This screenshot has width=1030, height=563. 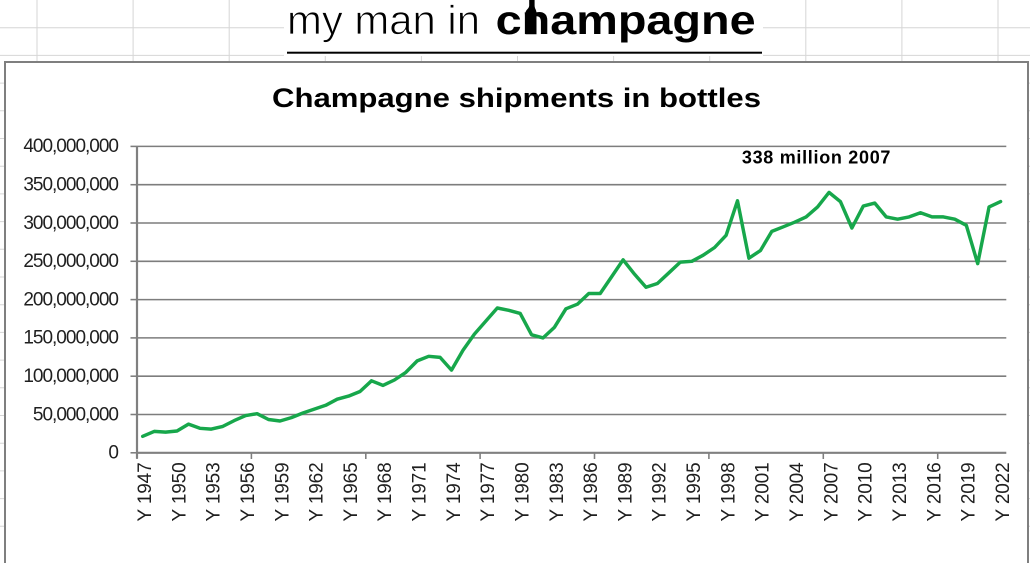 What do you see at coordinates (866, 492) in the screenshot?
I see `svg-text: Y 2010` at bounding box center [866, 492].